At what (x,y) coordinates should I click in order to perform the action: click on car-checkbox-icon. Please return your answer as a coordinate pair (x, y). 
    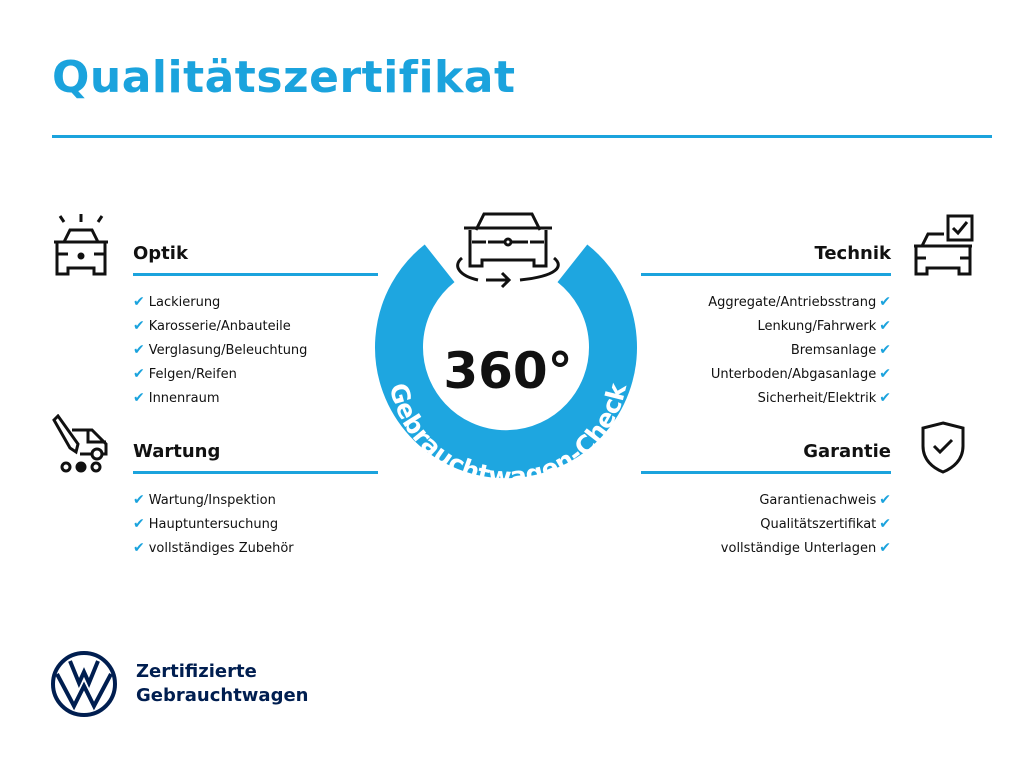
    Looking at the image, I should click on (944, 245).